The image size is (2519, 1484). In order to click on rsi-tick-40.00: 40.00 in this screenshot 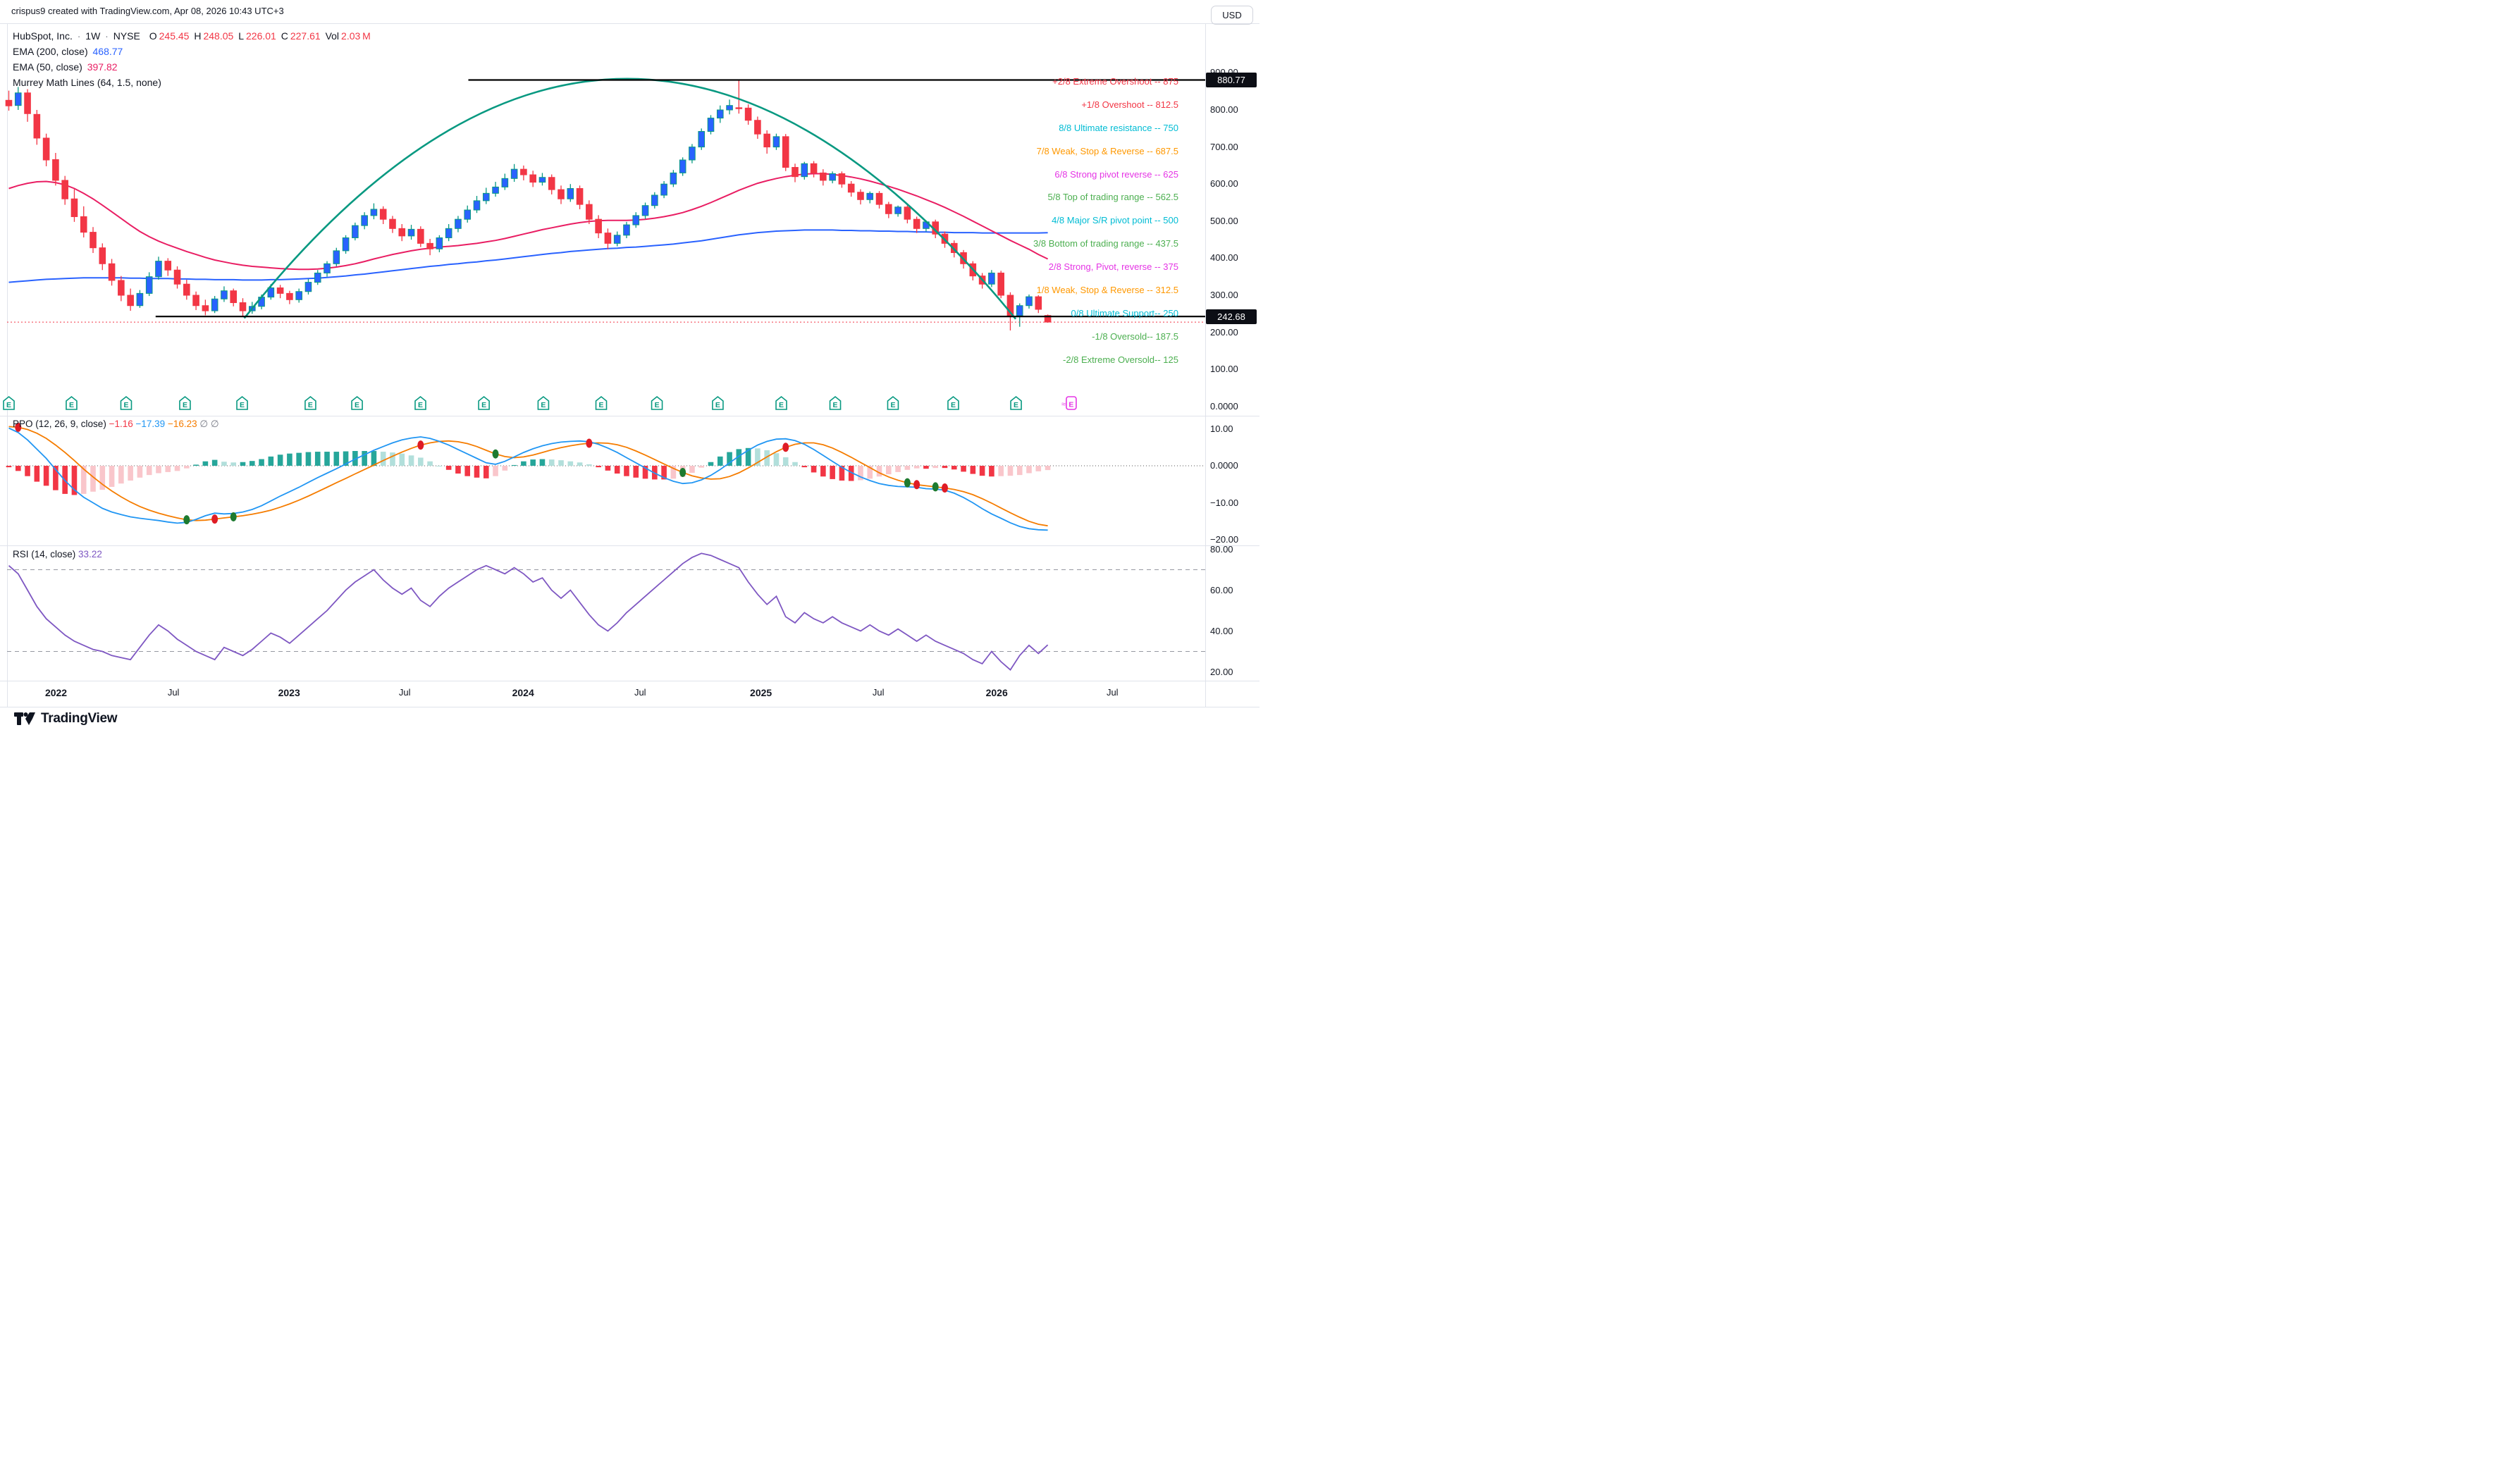, I will do `click(1221, 630)`.